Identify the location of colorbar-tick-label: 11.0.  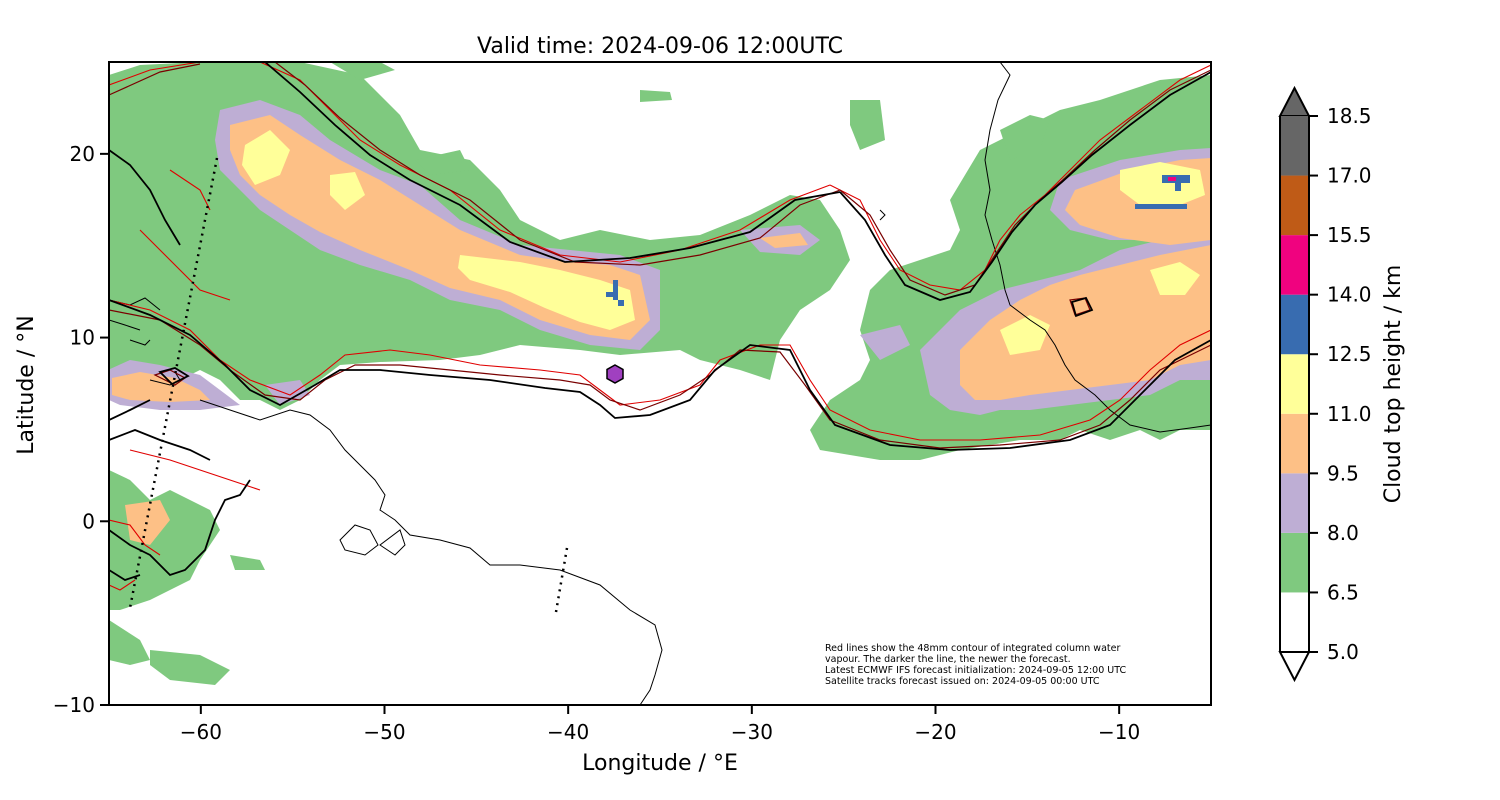
(1349, 414).